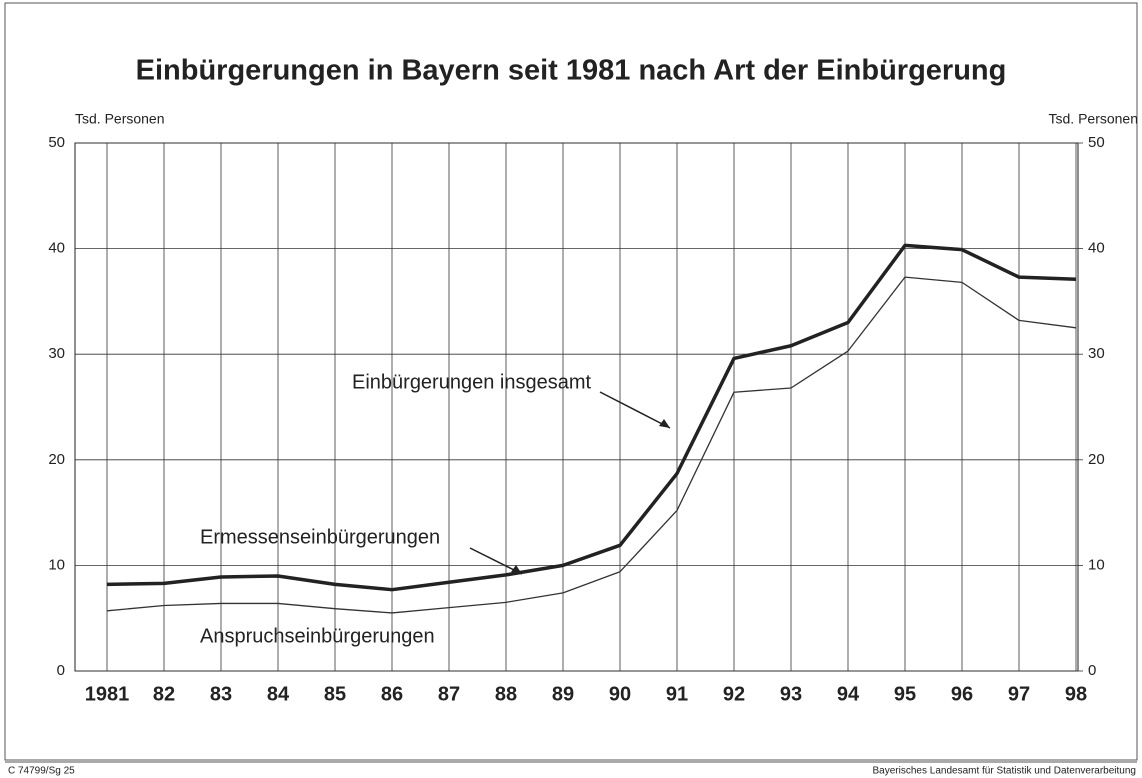  Describe the element at coordinates (1019, 694) in the screenshot. I see `x-tick-label: 97` at that location.